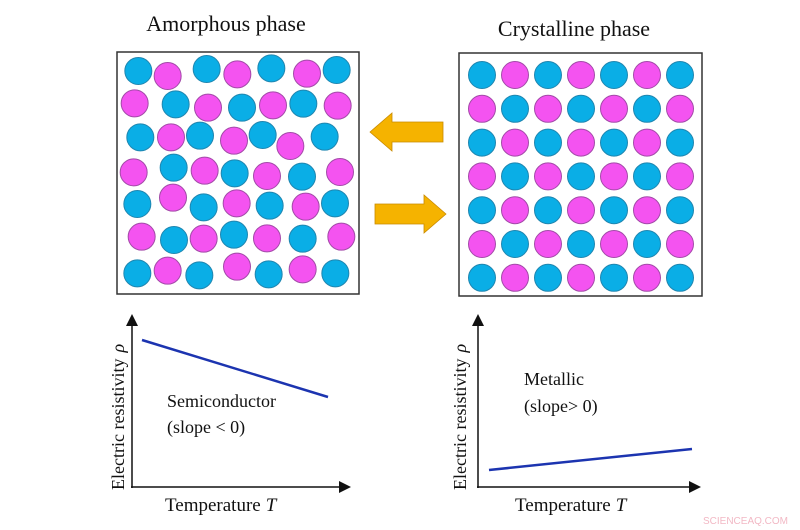 This screenshot has width=800, height=530. What do you see at coordinates (225, 23) in the screenshot?
I see `amorphous-title: Amorphous phase` at bounding box center [225, 23].